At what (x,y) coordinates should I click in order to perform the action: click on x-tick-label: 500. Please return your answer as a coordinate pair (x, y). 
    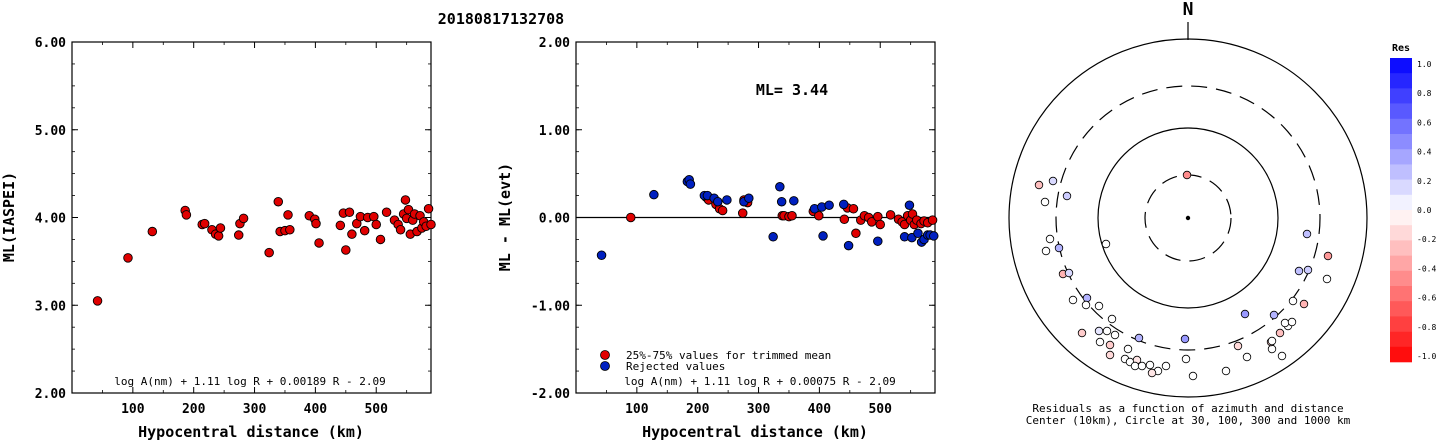
    Looking at the image, I should click on (376, 409).